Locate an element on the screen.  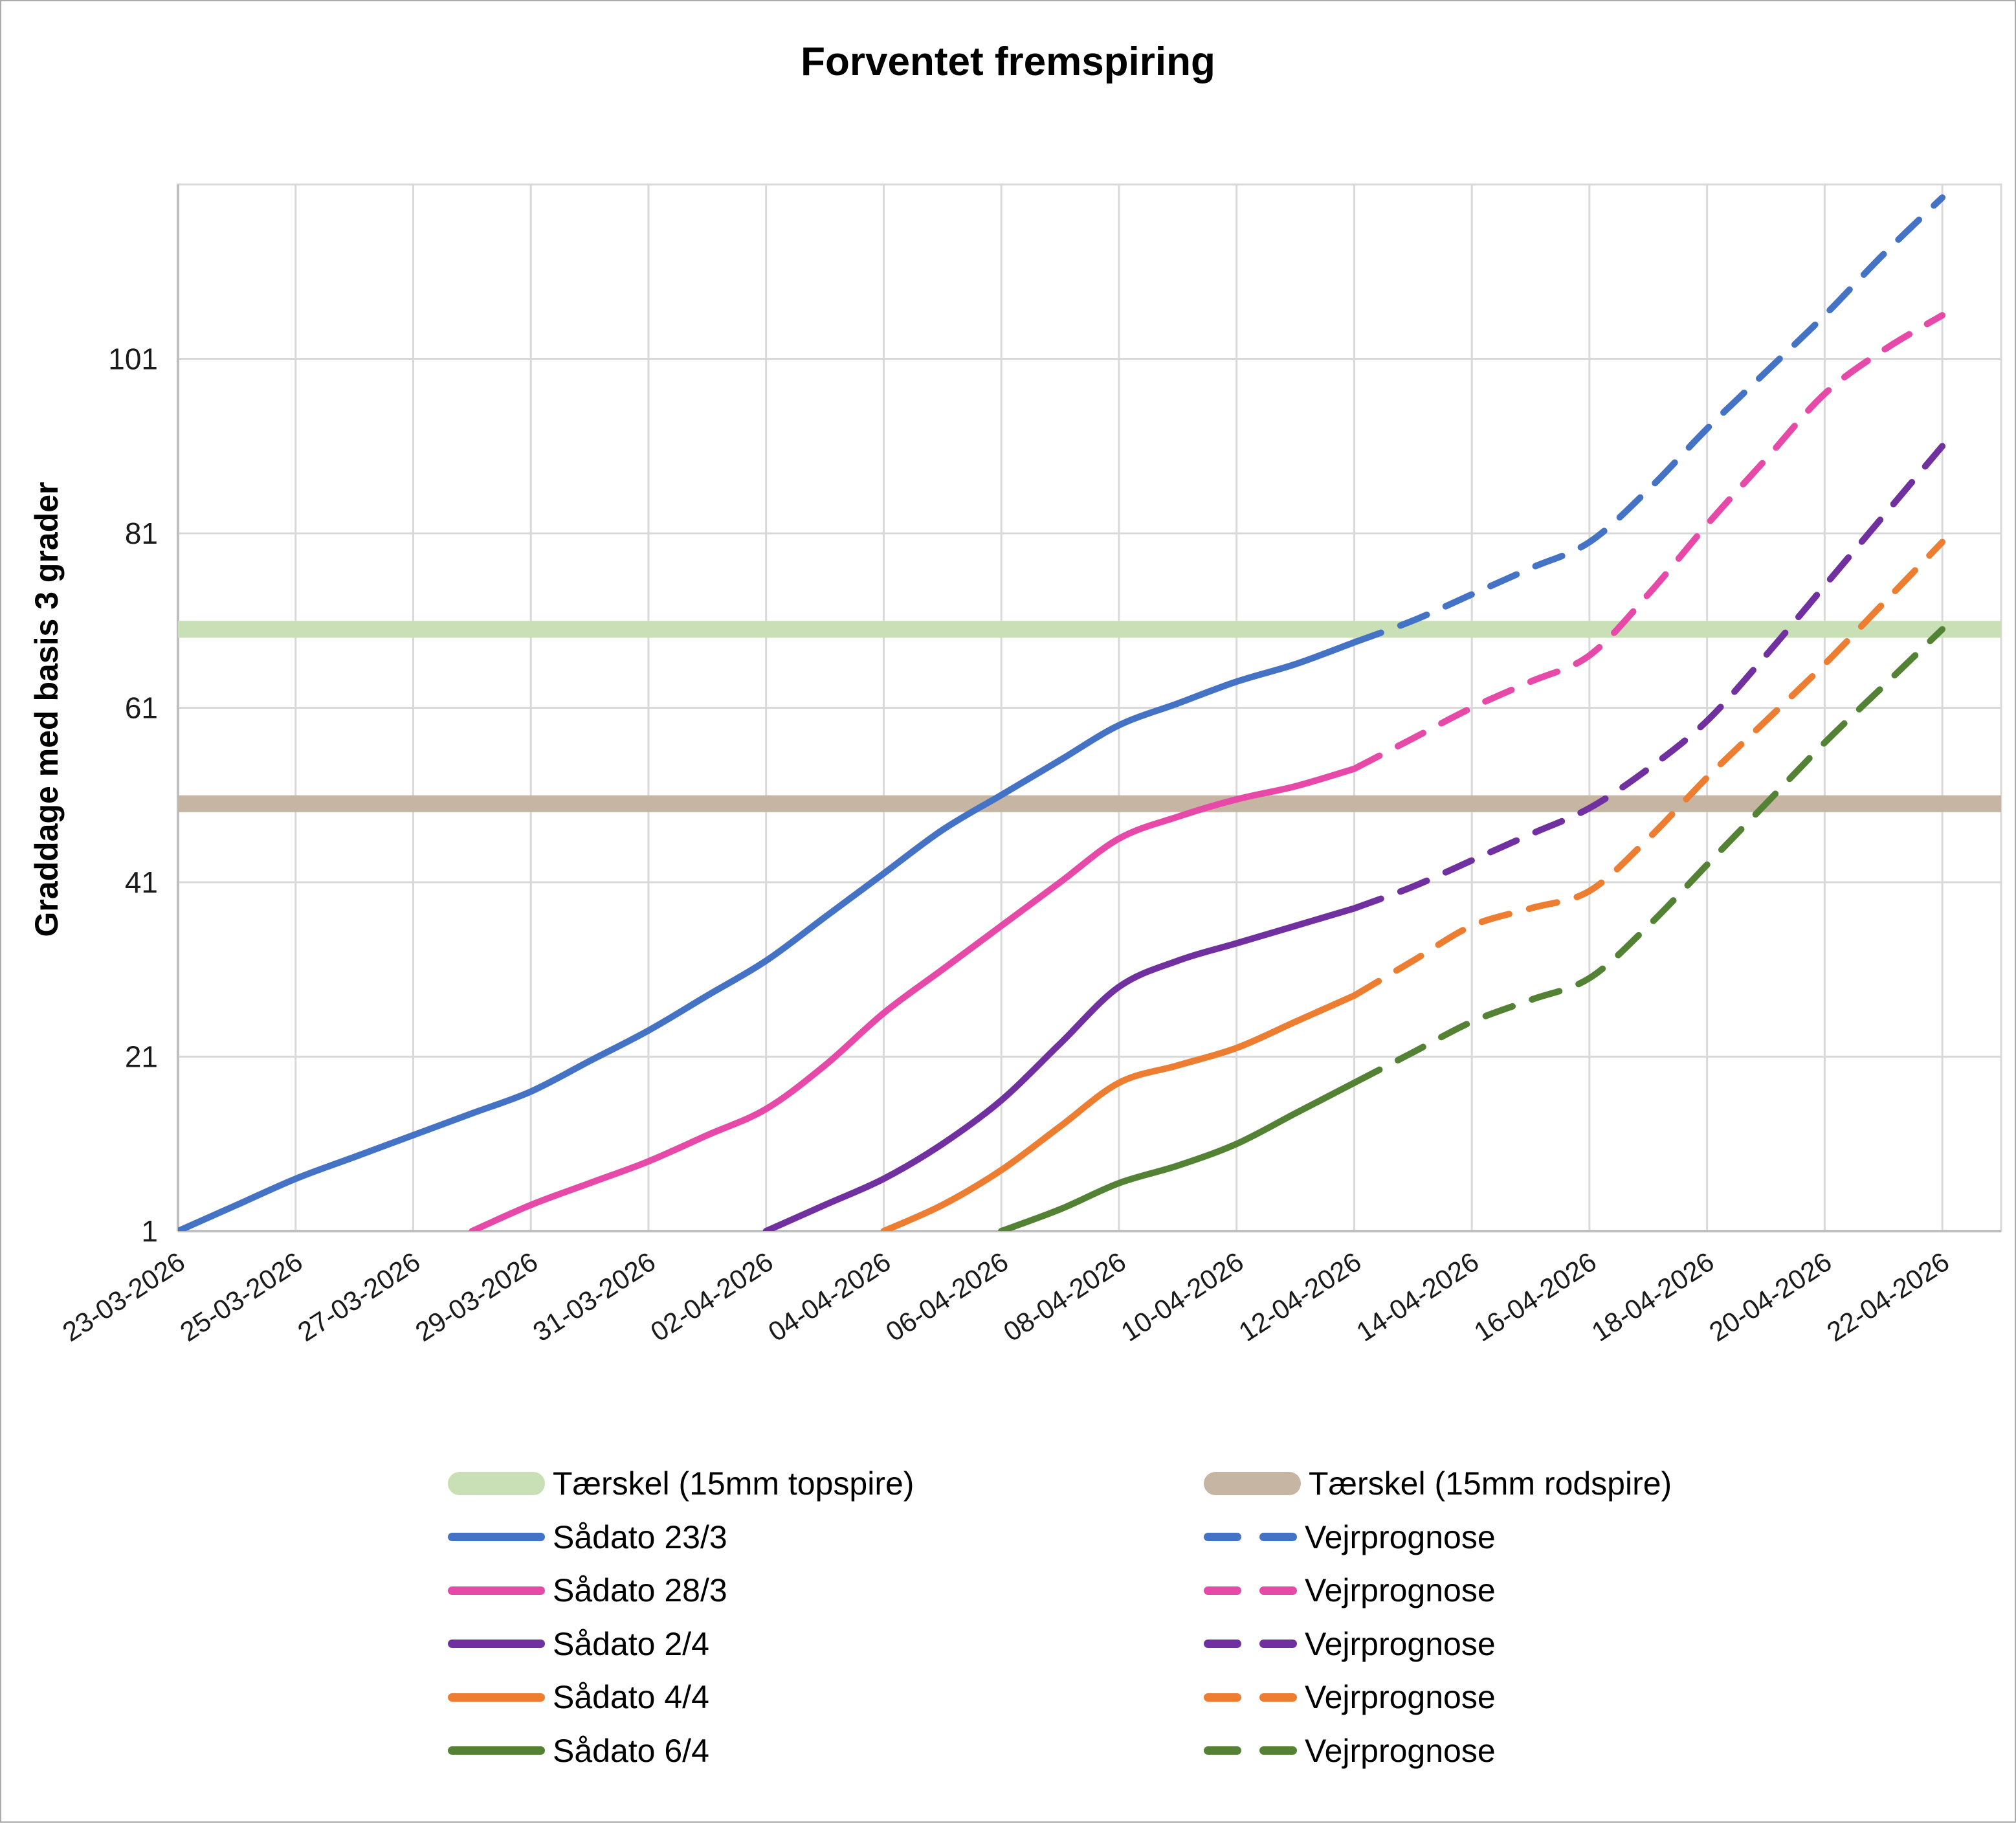
x-tick-label: 27-03-2026 is located at coordinates (359, 1296).